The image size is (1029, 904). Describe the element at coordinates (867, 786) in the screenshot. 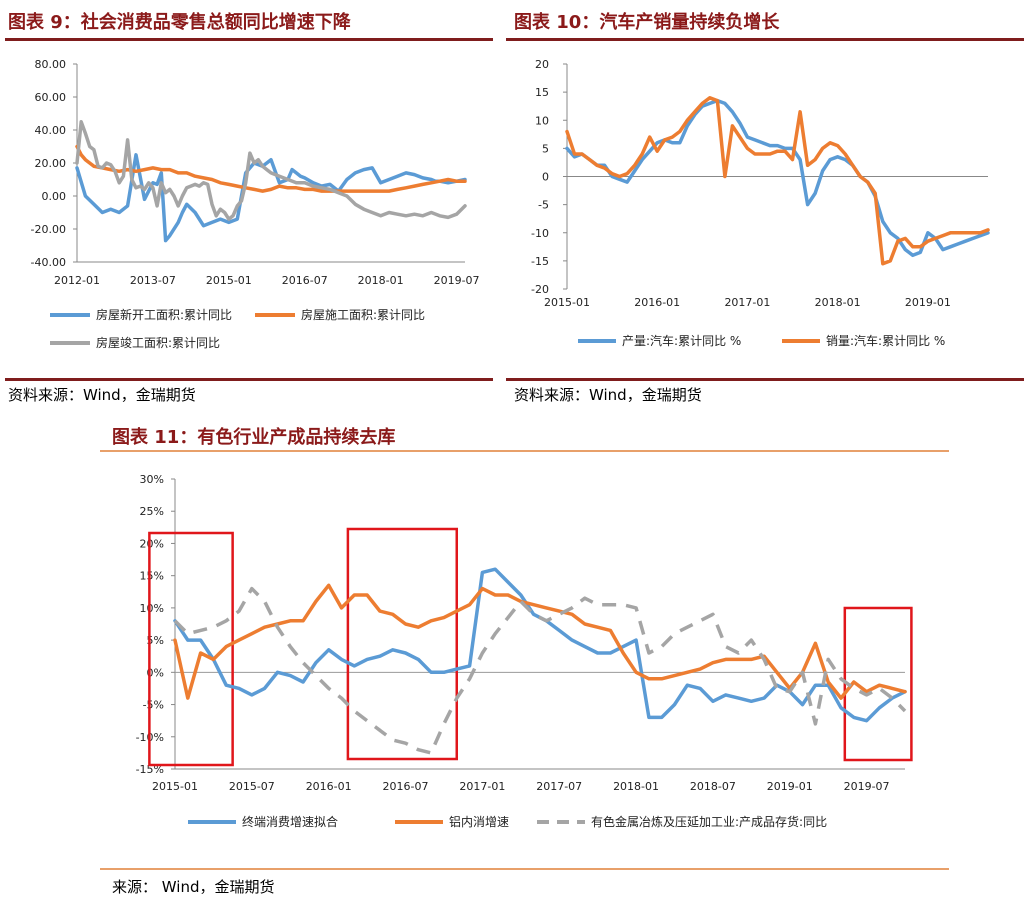

I see `chart11-x-tick-label: 2019-07` at that location.